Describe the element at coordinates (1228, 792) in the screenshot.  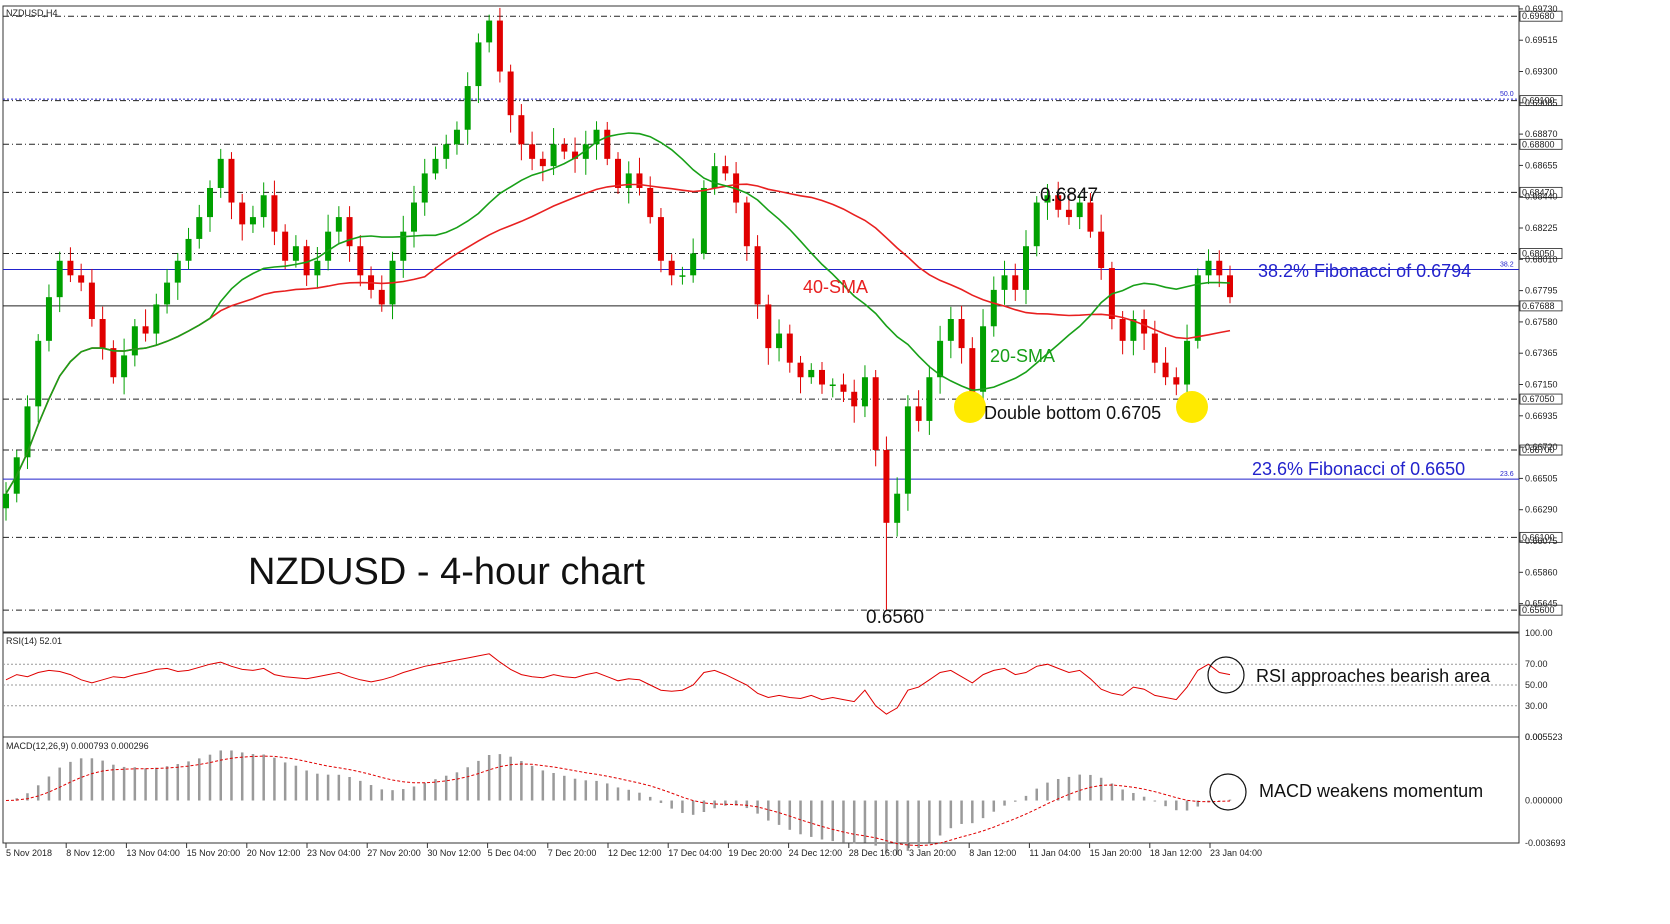
I see `macd-note-circle` at that location.